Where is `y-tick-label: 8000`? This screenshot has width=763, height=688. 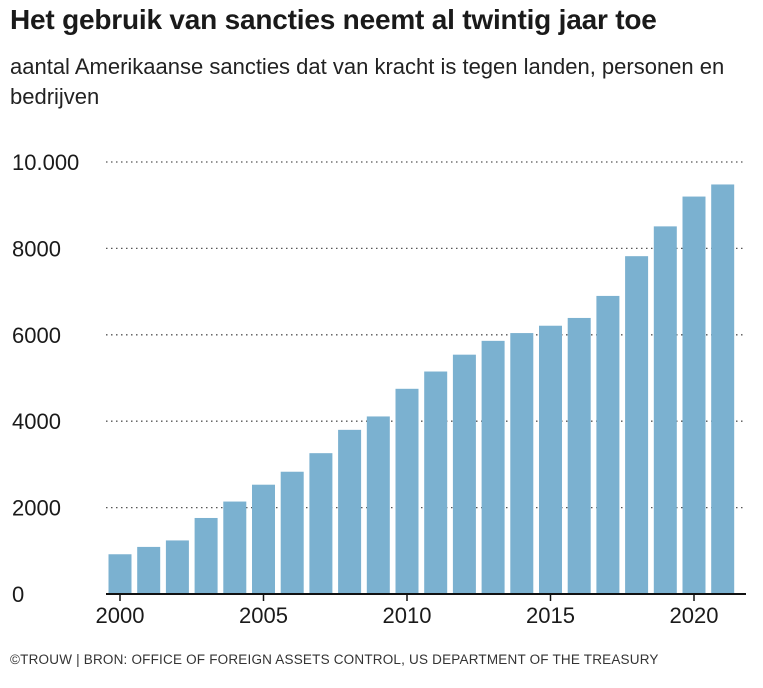 y-tick-label: 8000 is located at coordinates (36, 248).